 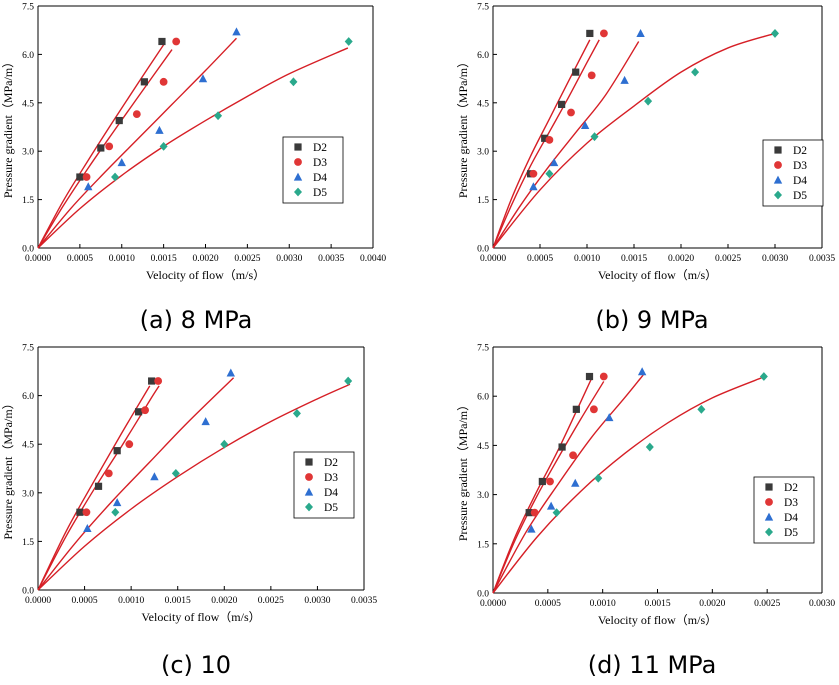 I want to click on legend-label-d3: D3, so click(x=331, y=478).